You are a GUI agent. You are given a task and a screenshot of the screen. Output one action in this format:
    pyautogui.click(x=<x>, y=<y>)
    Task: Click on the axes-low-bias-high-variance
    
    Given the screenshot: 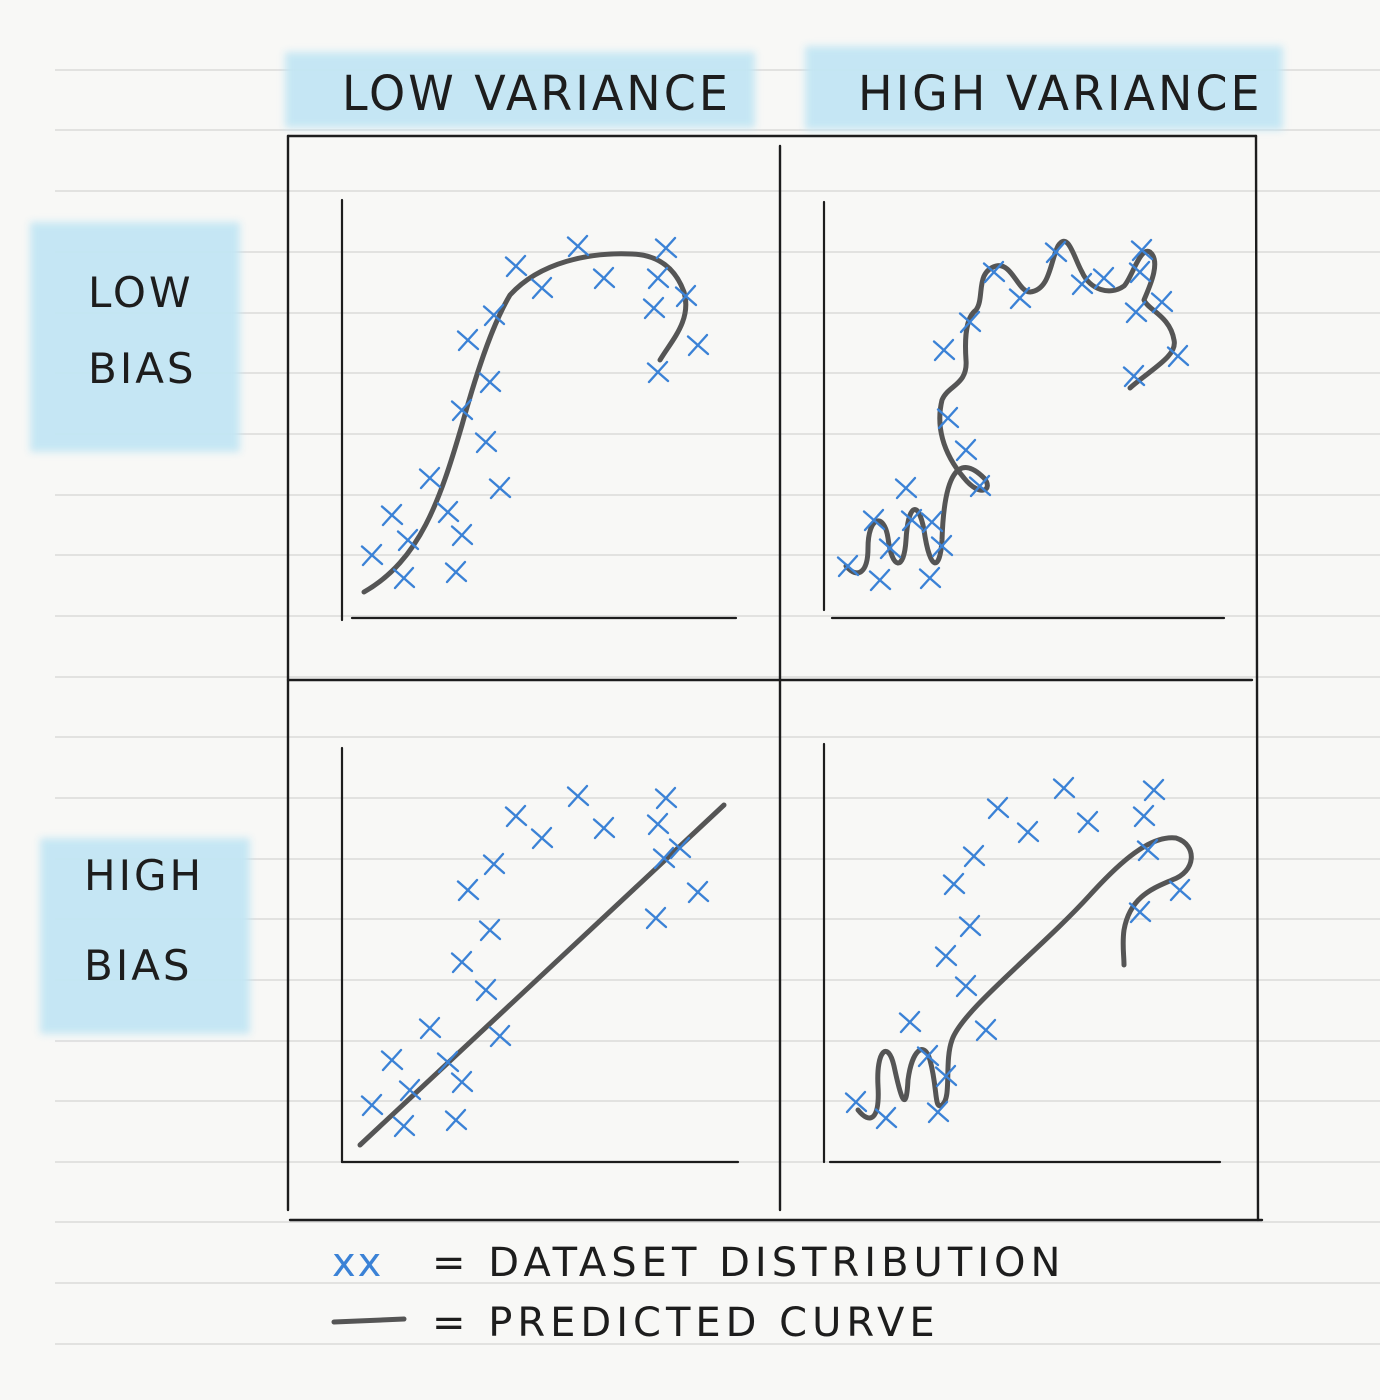 What is the action you would take?
    pyautogui.click(x=1024, y=410)
    